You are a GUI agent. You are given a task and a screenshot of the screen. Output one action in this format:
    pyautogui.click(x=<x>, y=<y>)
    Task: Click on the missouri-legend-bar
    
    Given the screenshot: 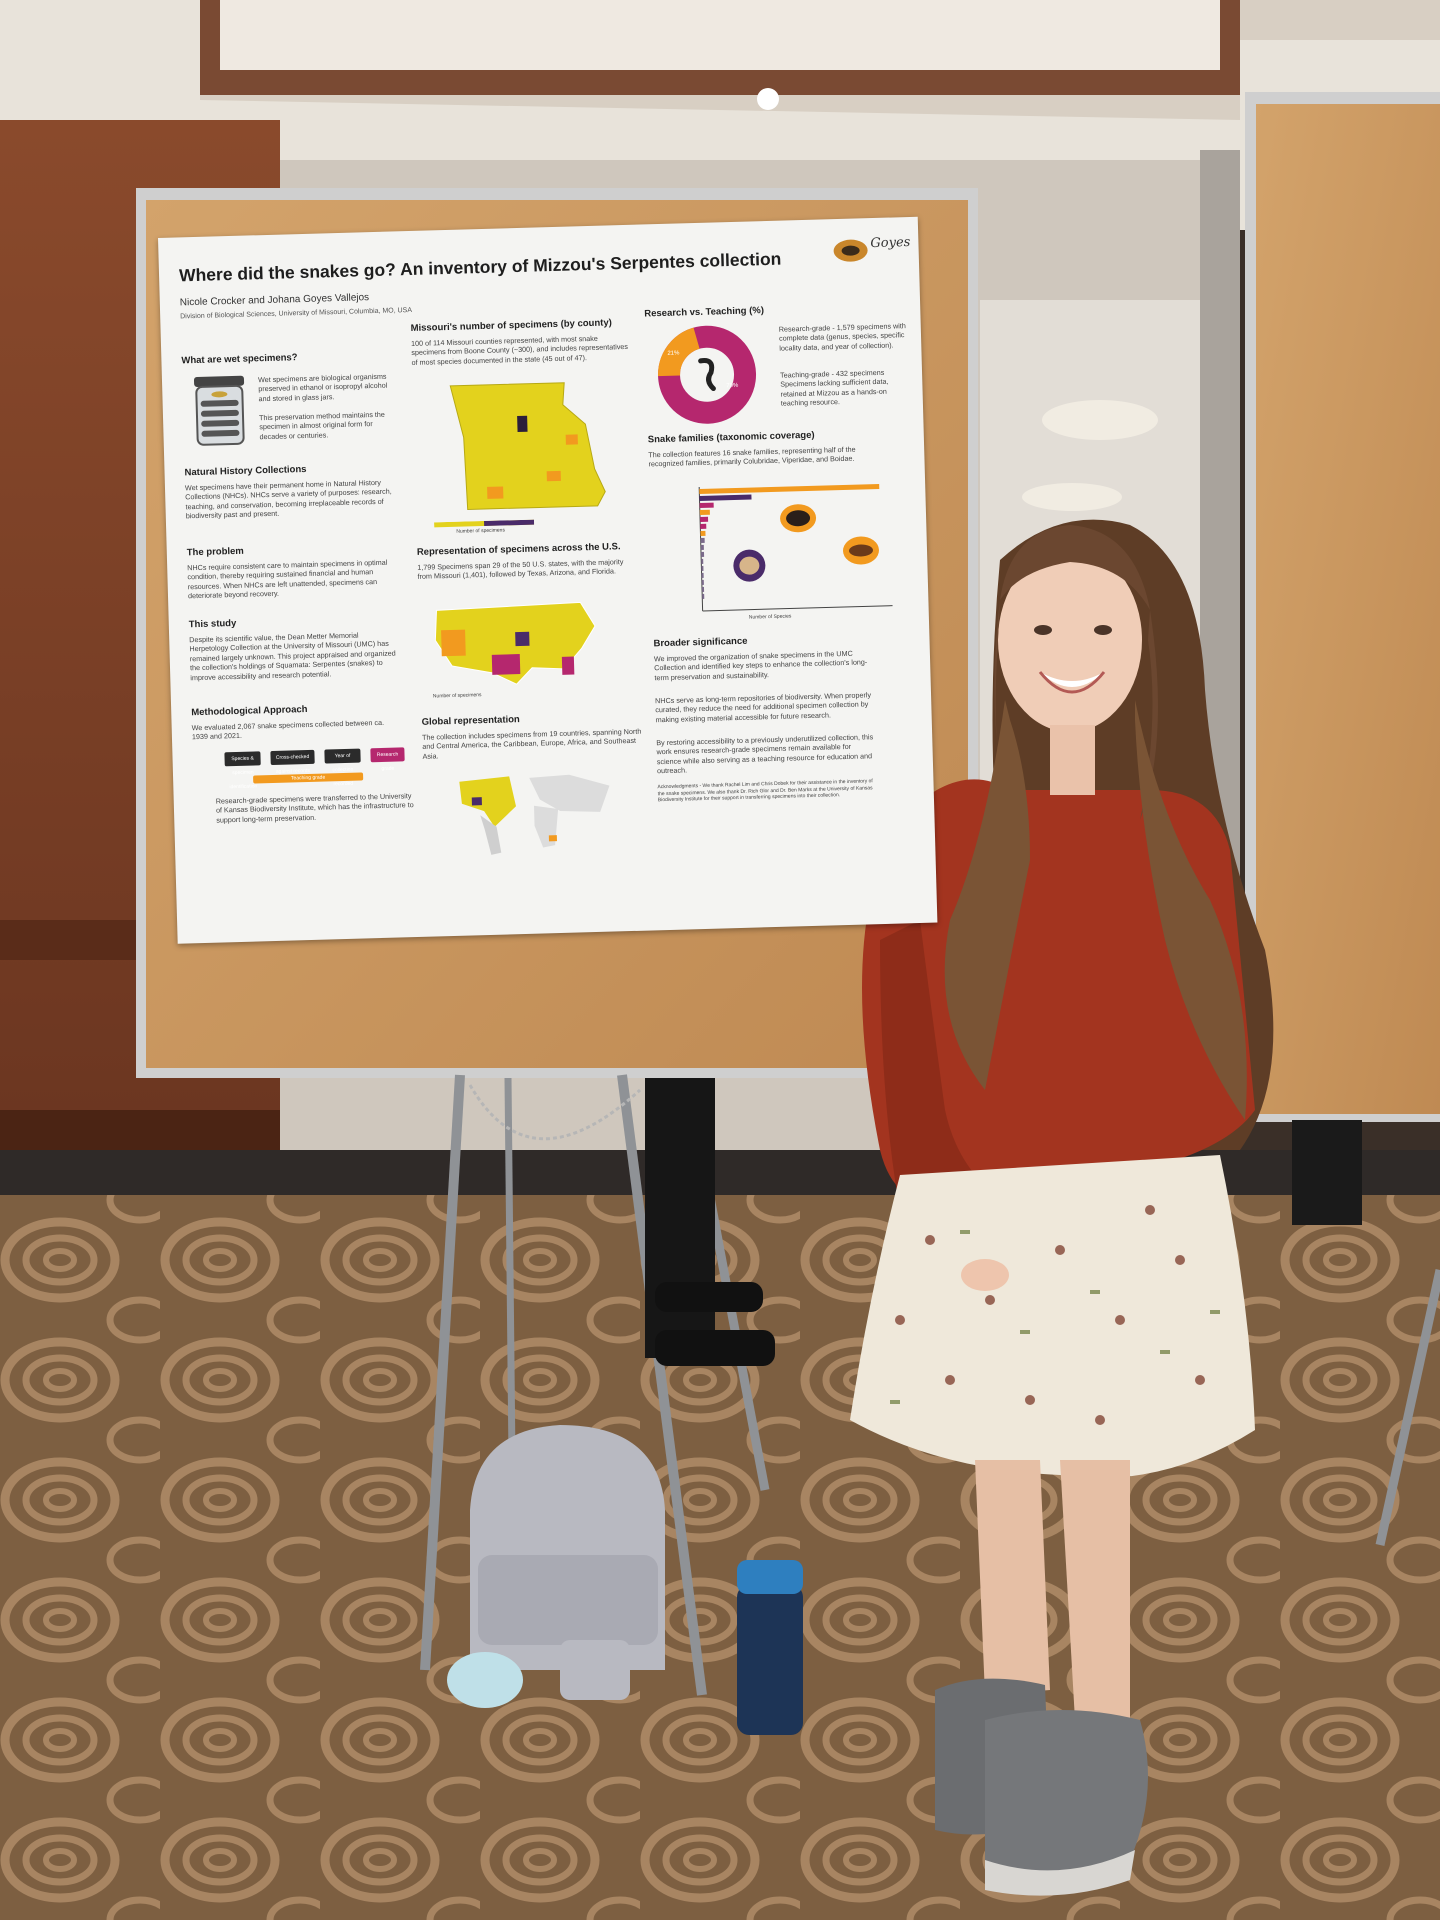 What is the action you would take?
    pyautogui.click(x=484, y=523)
    